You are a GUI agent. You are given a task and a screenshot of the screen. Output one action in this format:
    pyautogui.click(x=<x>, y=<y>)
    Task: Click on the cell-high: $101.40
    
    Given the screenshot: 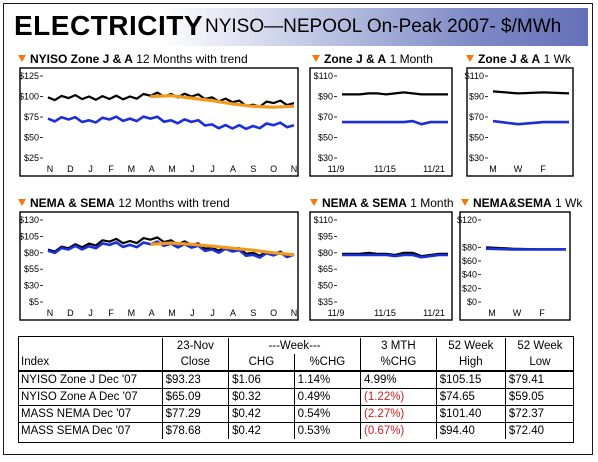 What is the action you would take?
    pyautogui.click(x=470, y=414)
    